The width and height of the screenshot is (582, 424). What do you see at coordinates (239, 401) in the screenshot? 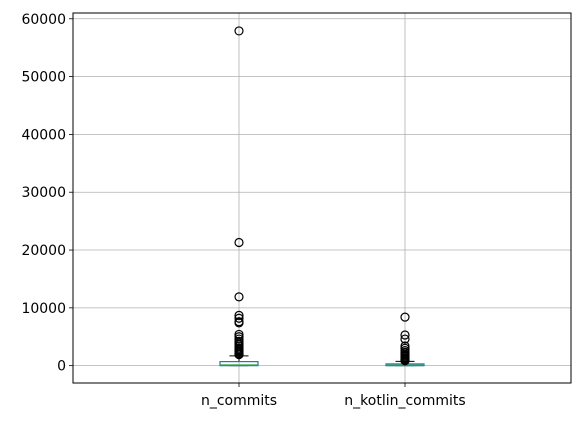
I see `x-tick-label: n_commits` at bounding box center [239, 401].